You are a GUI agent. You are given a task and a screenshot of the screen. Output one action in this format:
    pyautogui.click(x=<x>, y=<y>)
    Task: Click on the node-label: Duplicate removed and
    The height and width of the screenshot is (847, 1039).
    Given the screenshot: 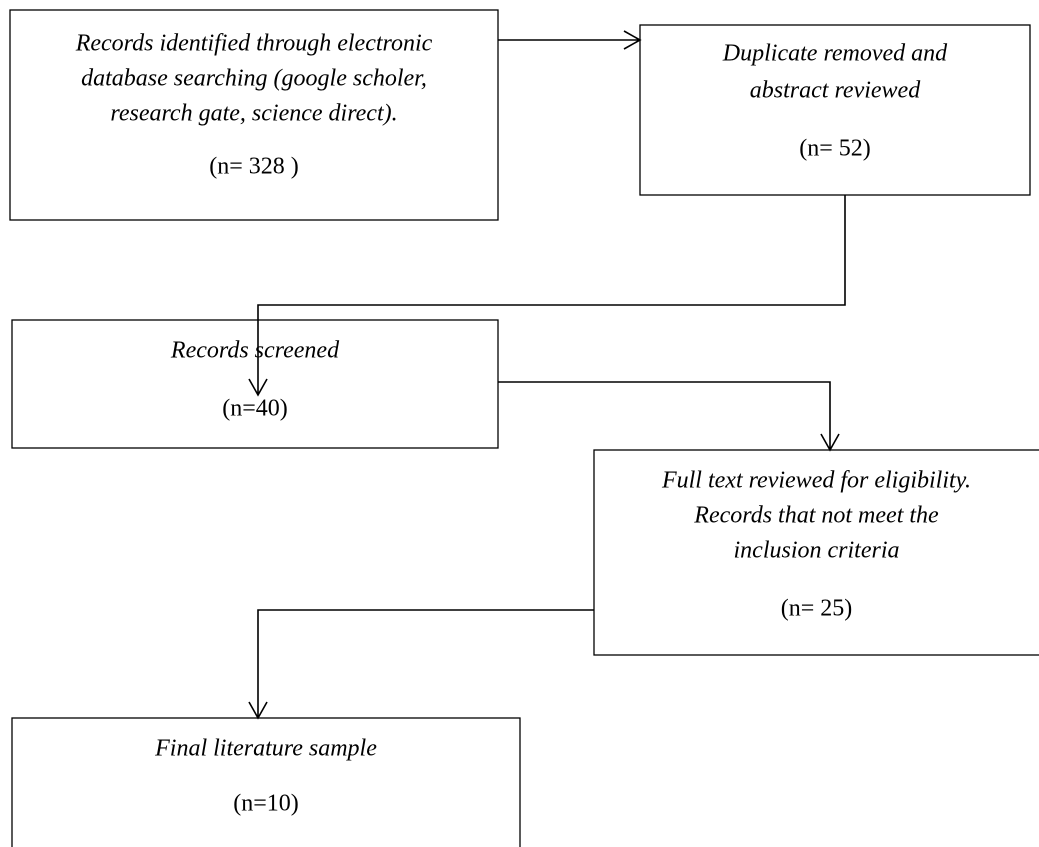 What is the action you would take?
    pyautogui.click(x=835, y=54)
    